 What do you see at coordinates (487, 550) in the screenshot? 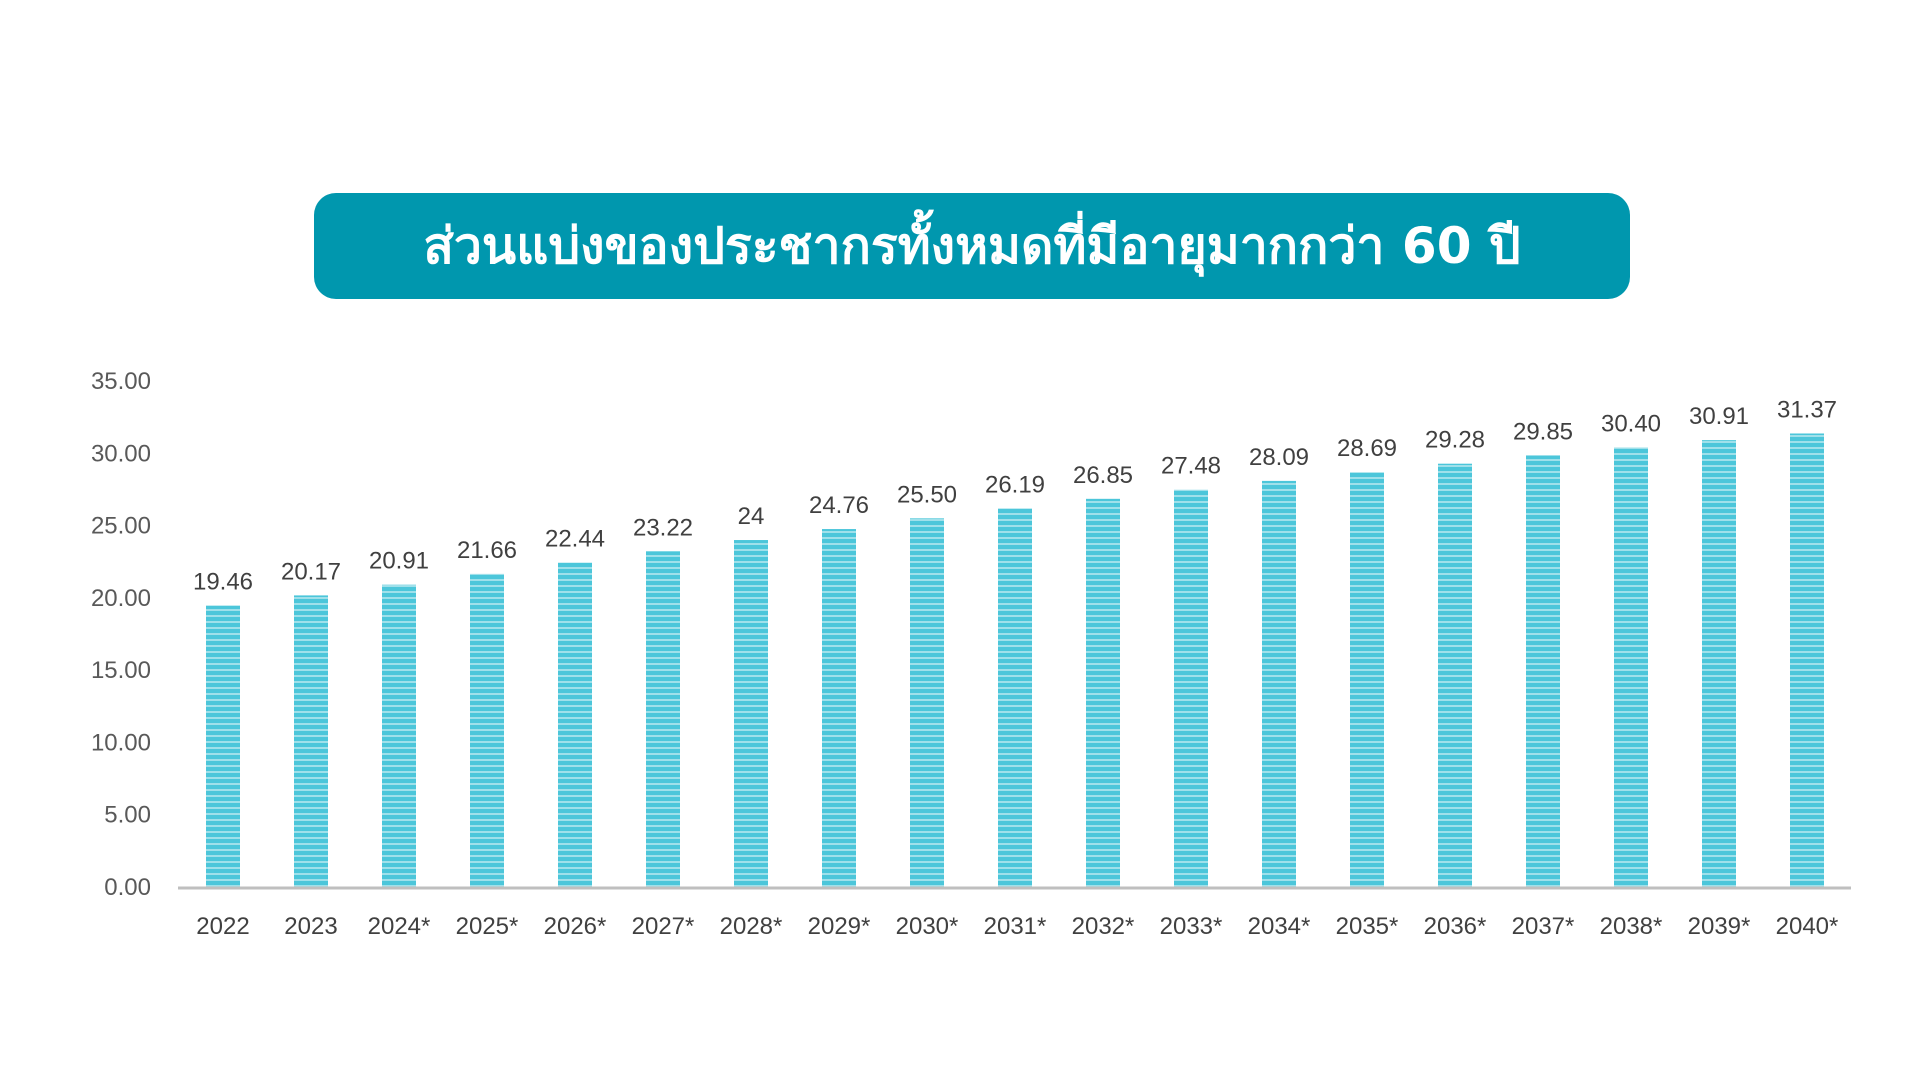
I see `data-label: 21.66` at bounding box center [487, 550].